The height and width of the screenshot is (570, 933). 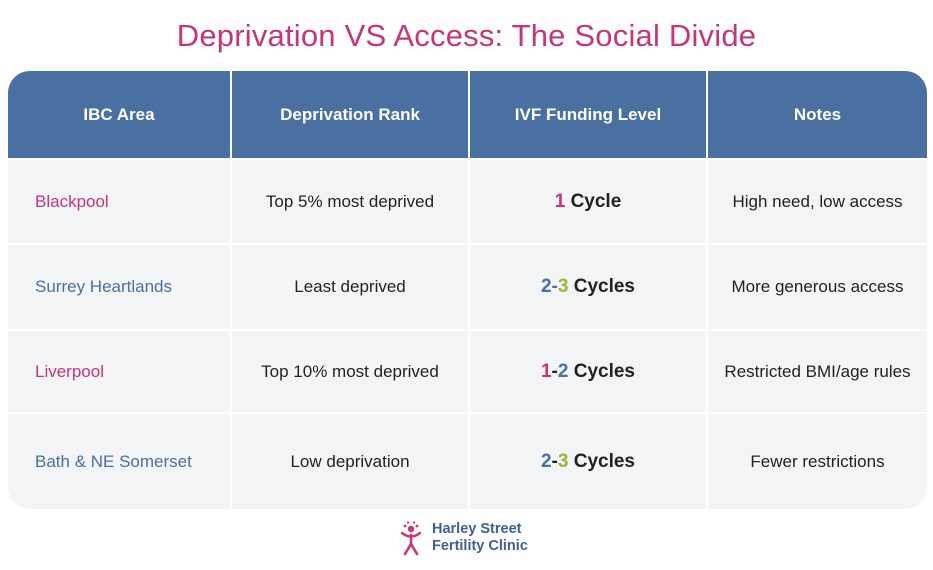 I want to click on header-ivf-funding-level: IVF Funding Level, so click(x=588, y=114).